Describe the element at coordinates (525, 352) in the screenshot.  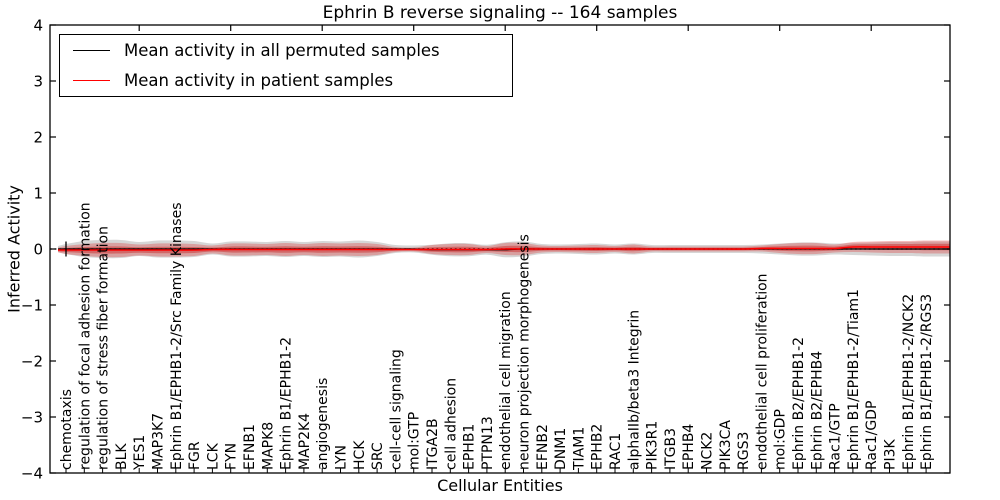
I see `x-tick-label: neuron projection morphogenesis` at that location.